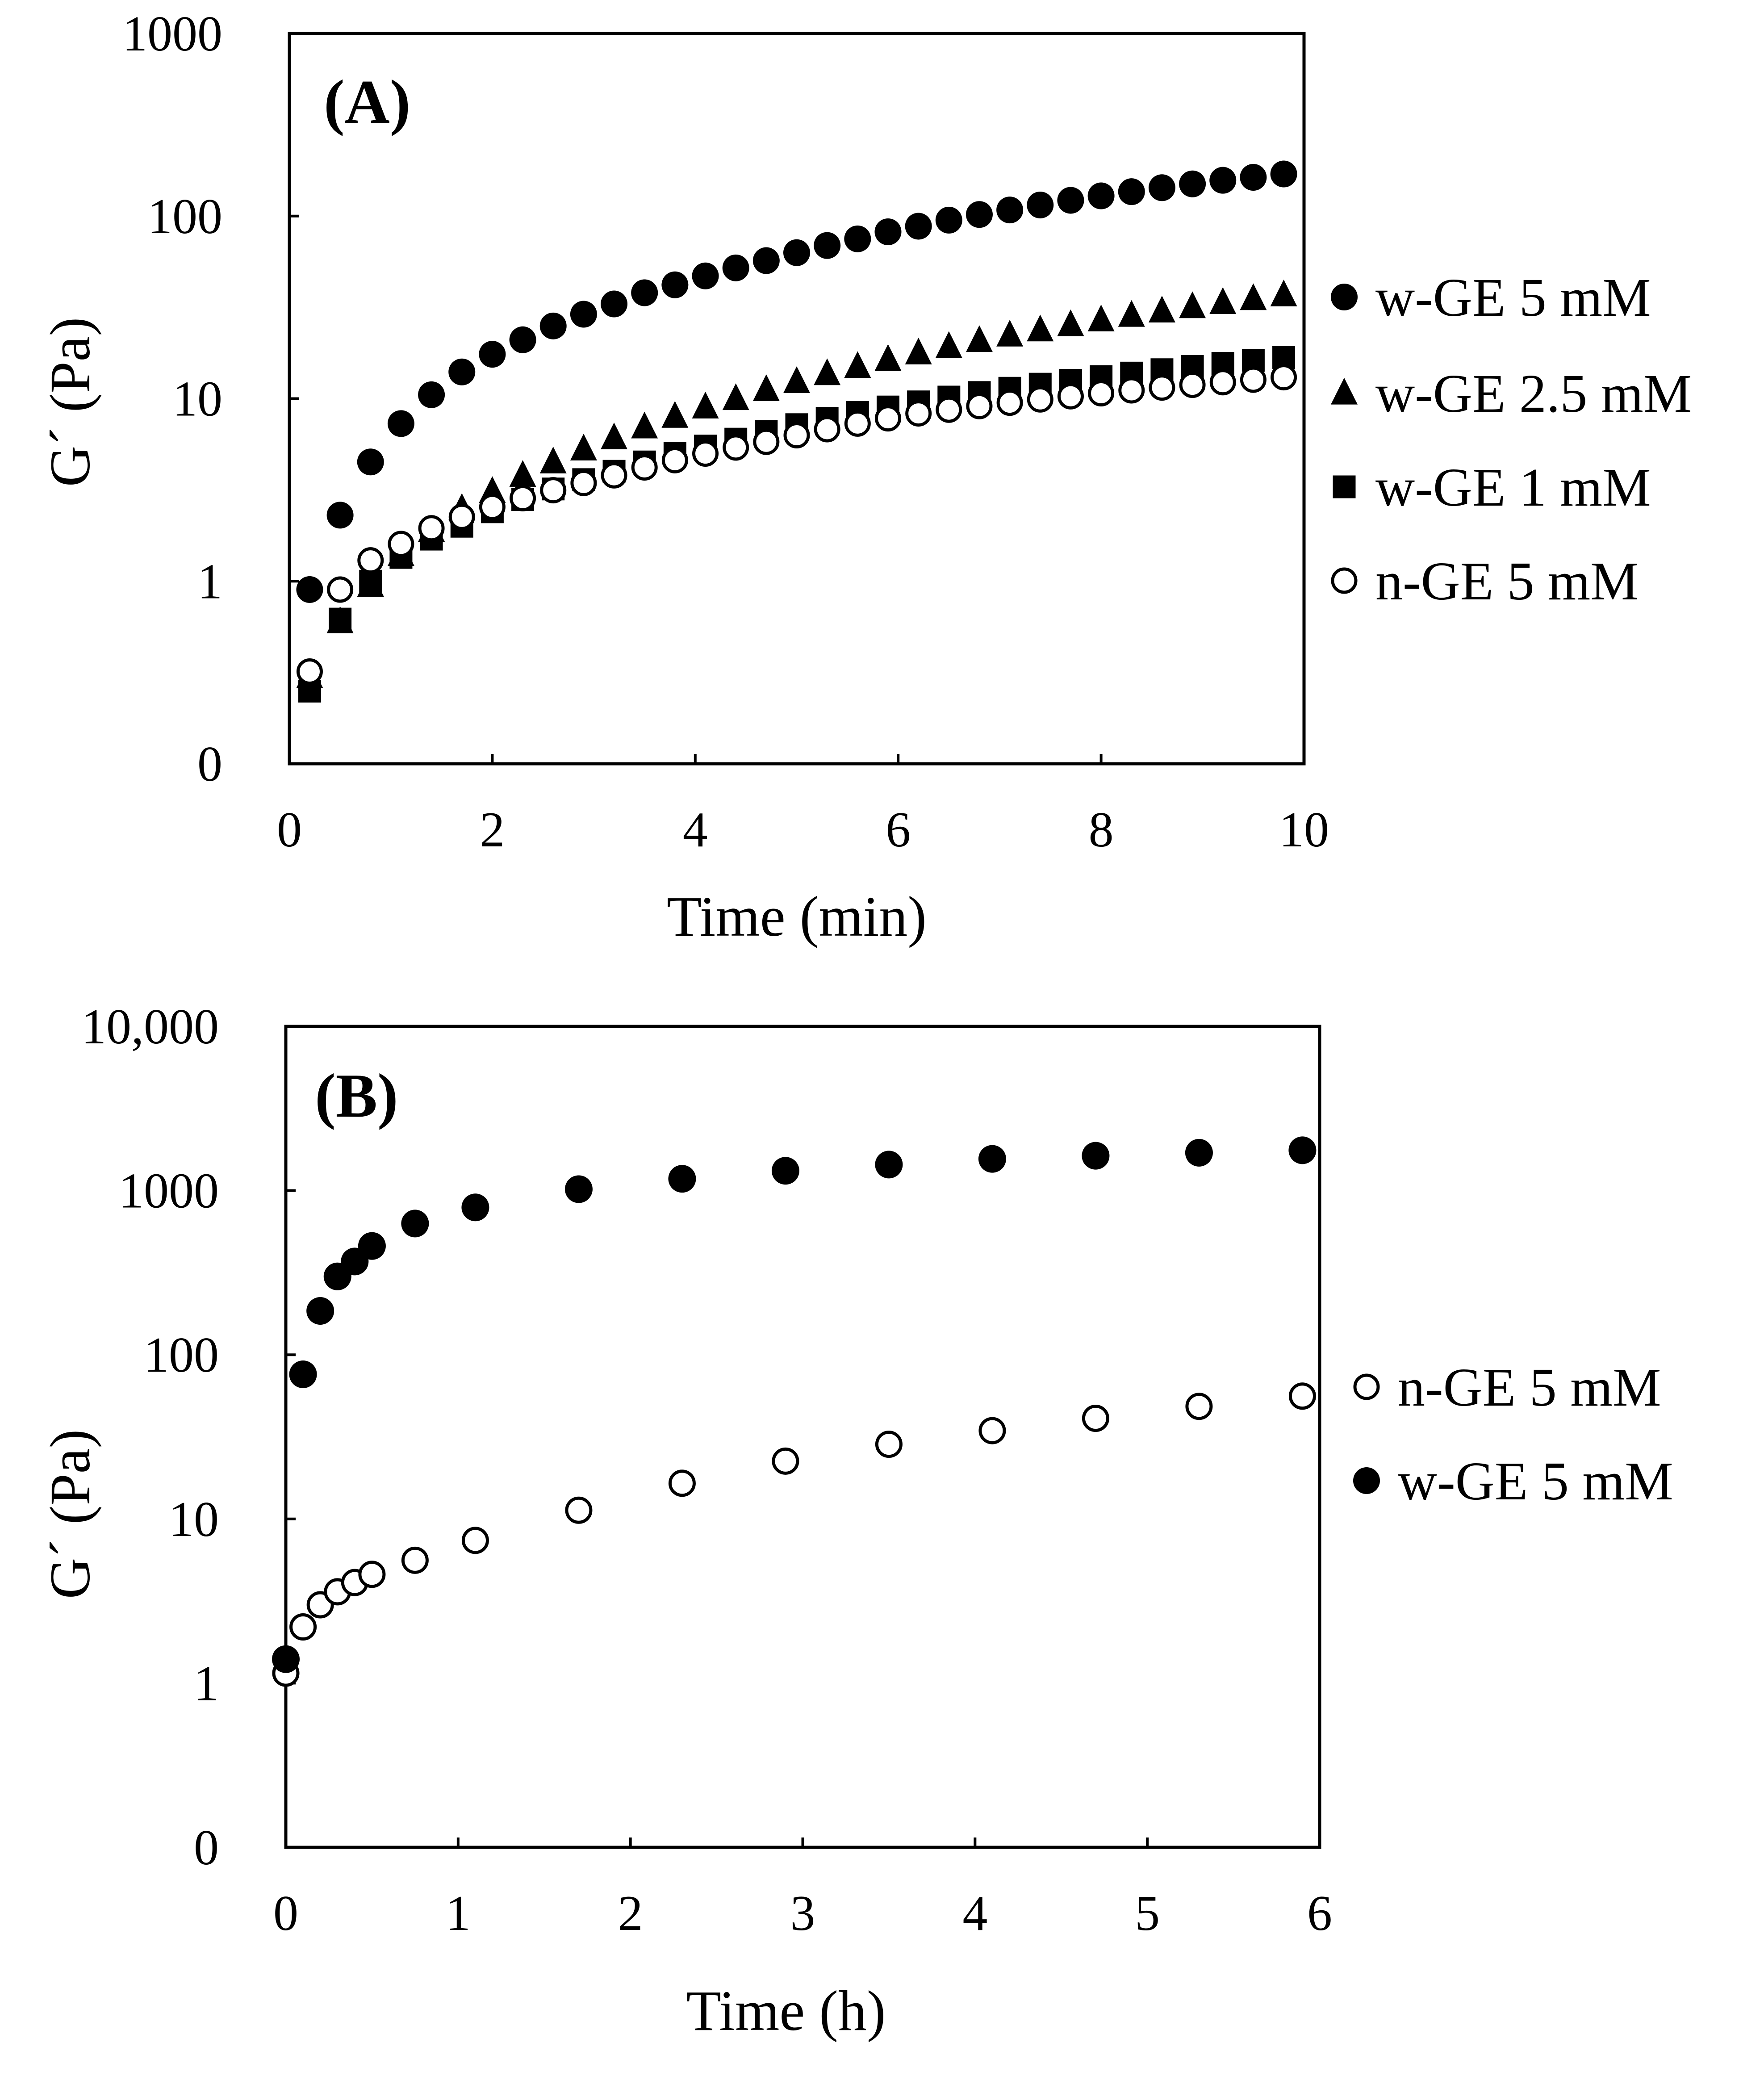 The image size is (1764, 2097). What do you see at coordinates (285, 1913) in the screenshot?
I see `x-tick-label: 0` at bounding box center [285, 1913].